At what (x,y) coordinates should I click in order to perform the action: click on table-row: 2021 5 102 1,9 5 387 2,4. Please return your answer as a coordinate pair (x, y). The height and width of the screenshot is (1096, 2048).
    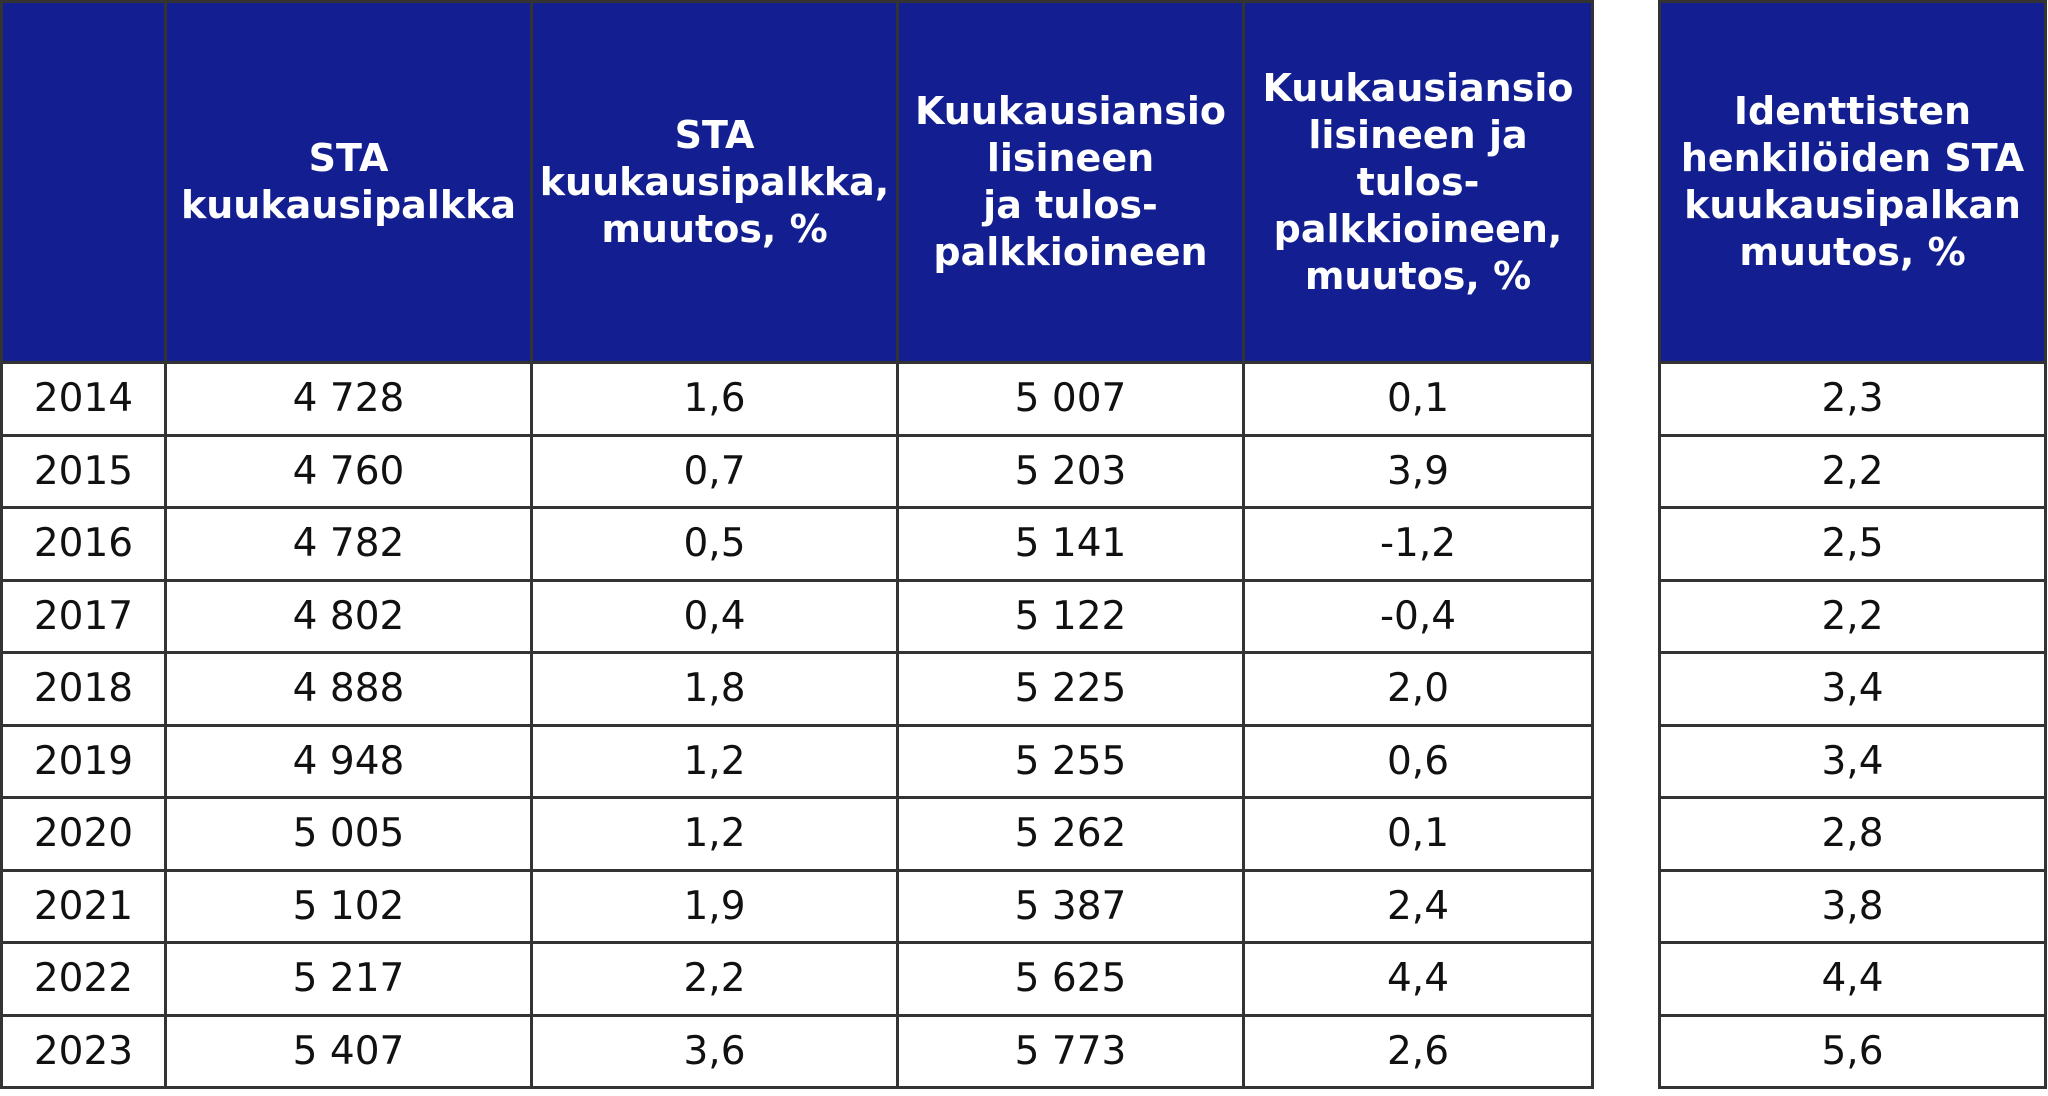
    Looking at the image, I should click on (797, 906).